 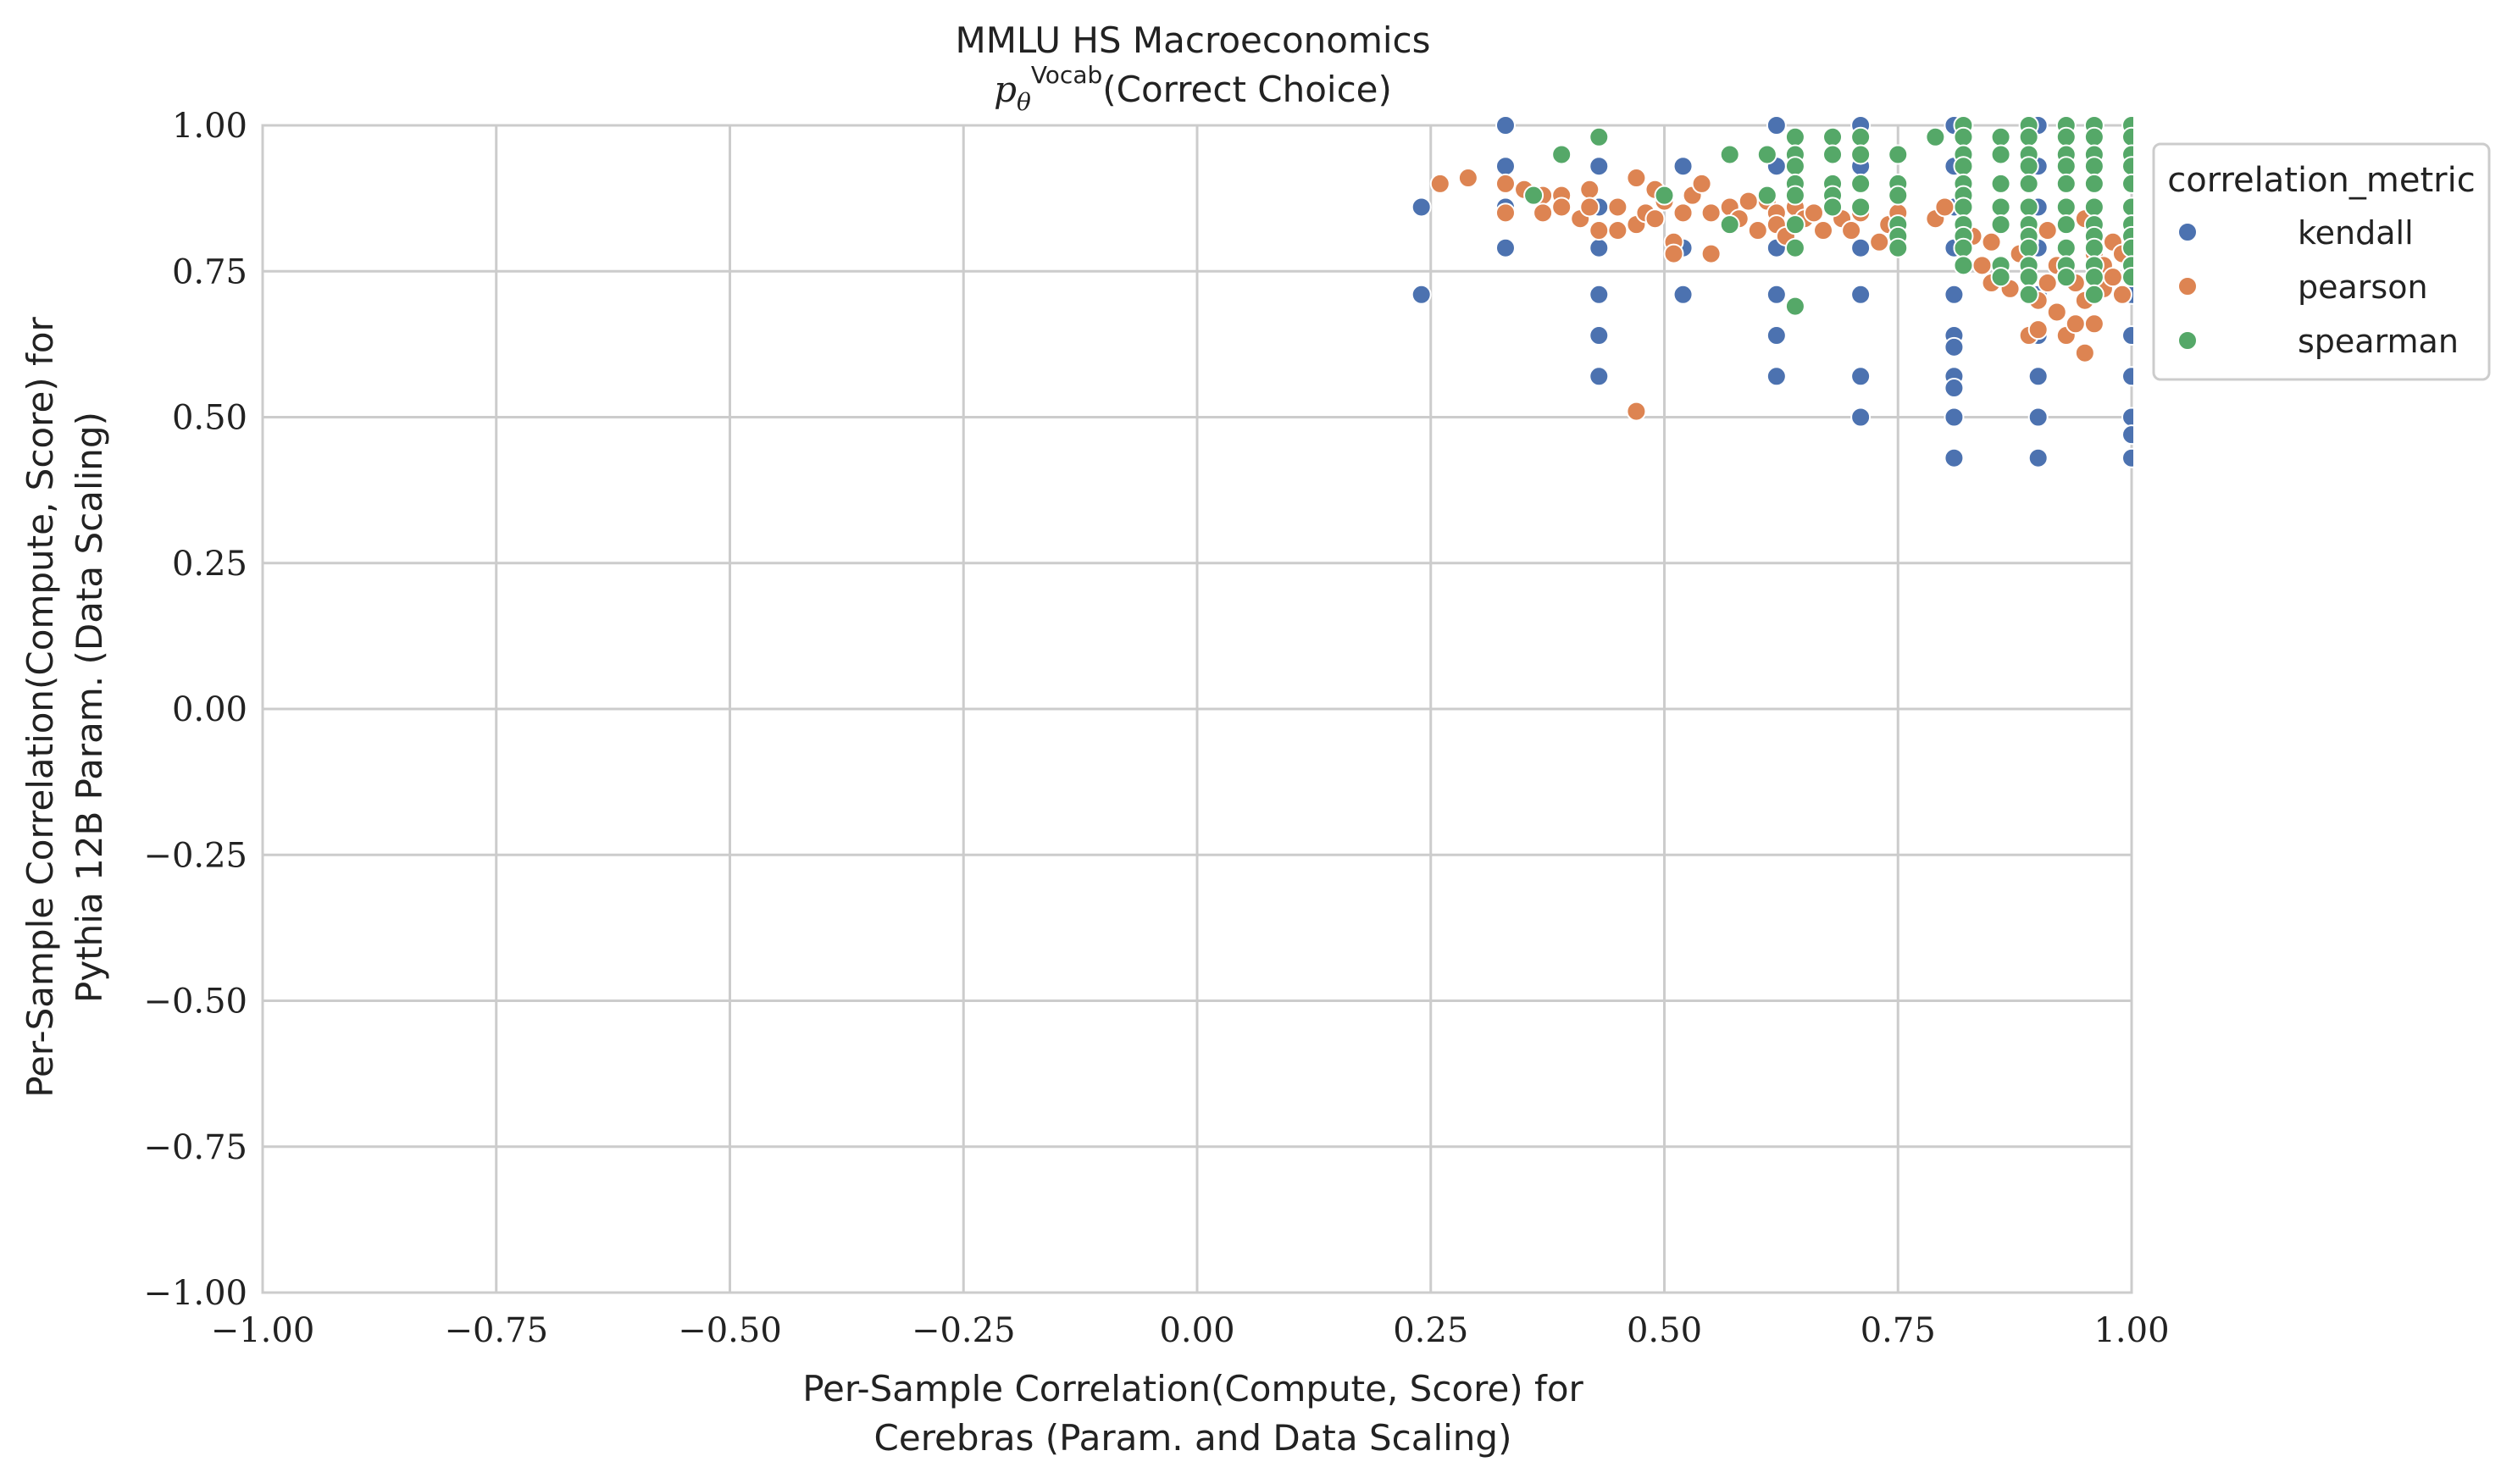 What do you see at coordinates (89, 707) in the screenshot?
I see `y-axis-label-line2: Pythia 12B Param. (Data Scaling)` at bounding box center [89, 707].